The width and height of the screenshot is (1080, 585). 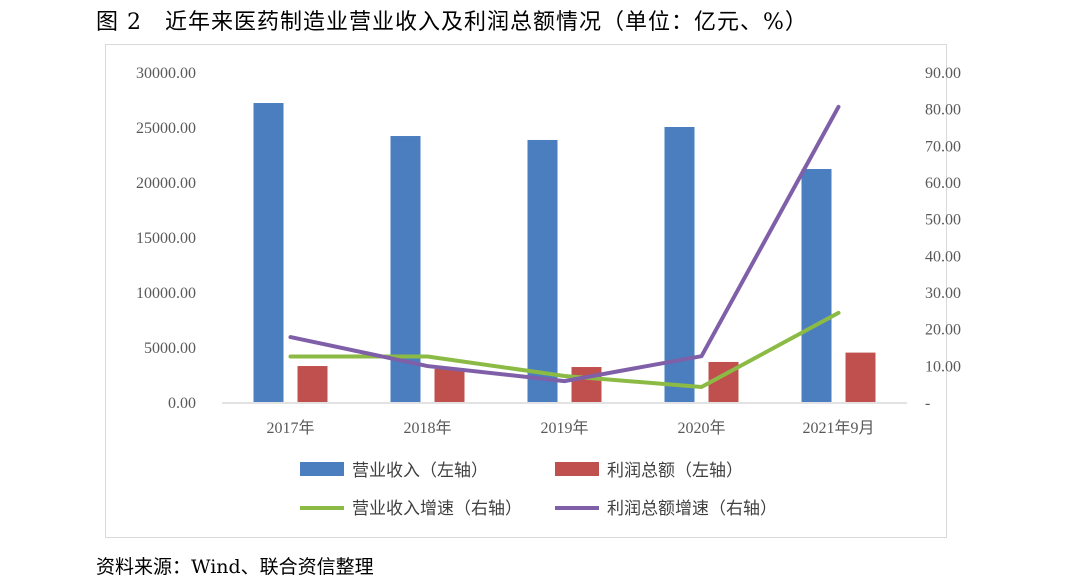 What do you see at coordinates (943, 110) in the screenshot?
I see `right-axis-tick-label: 80.00` at bounding box center [943, 110].